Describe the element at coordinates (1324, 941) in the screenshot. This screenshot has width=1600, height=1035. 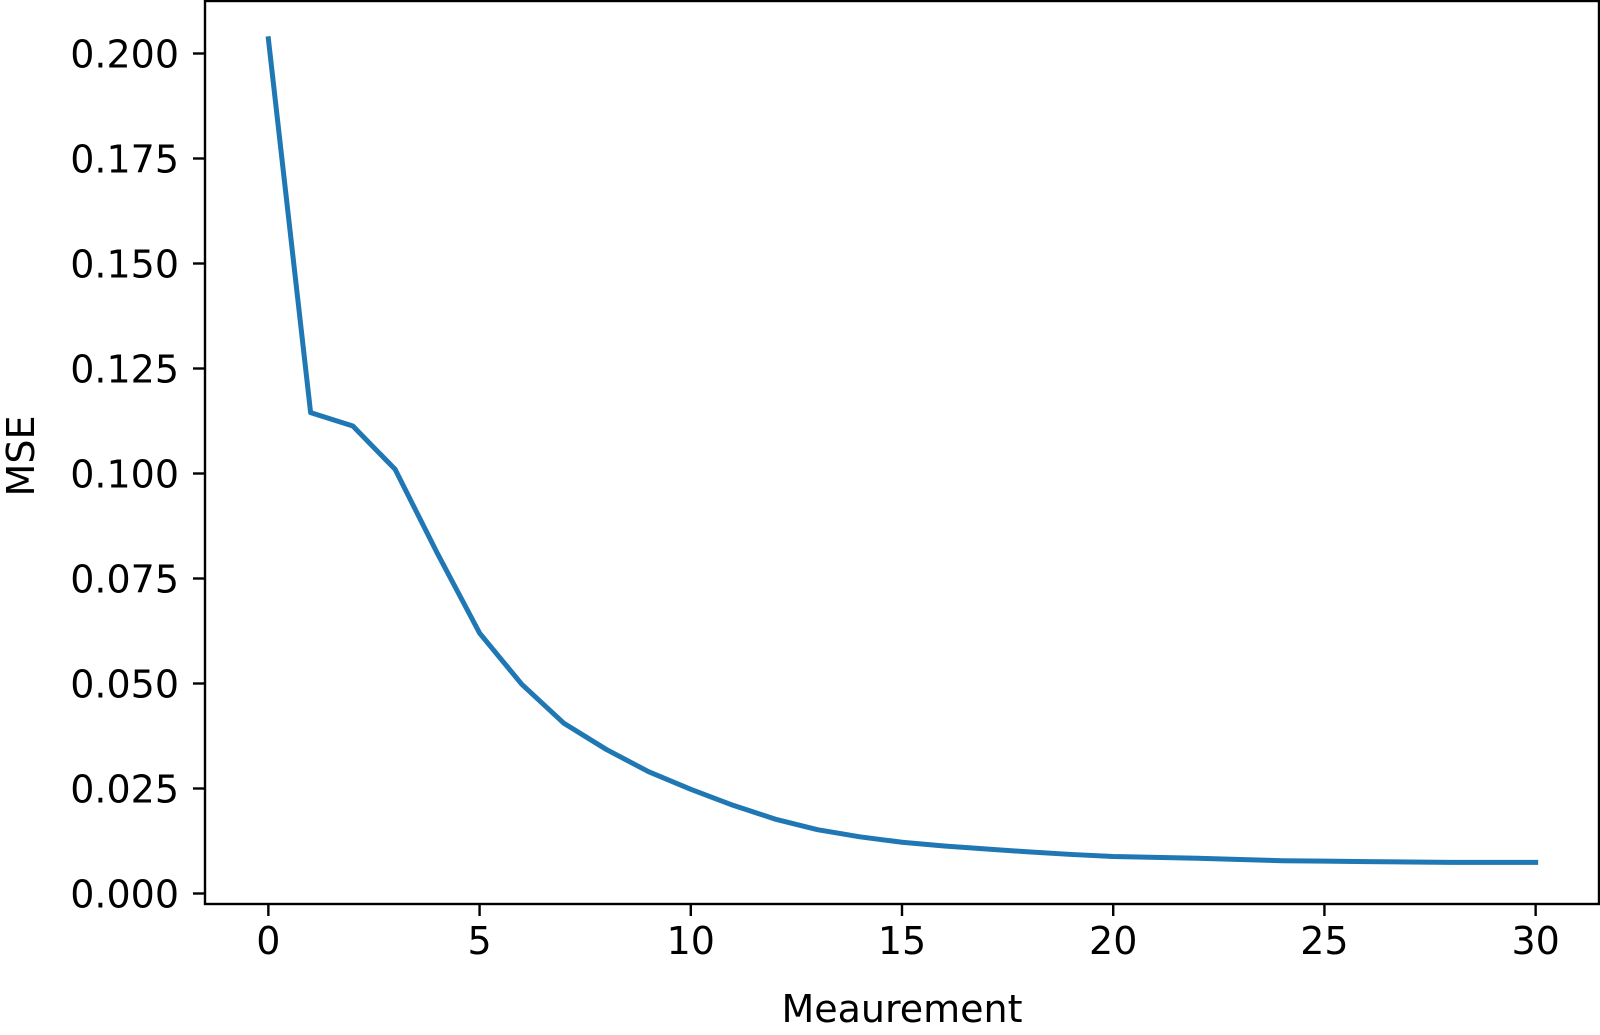
I see `x-tick-label: 25` at that location.